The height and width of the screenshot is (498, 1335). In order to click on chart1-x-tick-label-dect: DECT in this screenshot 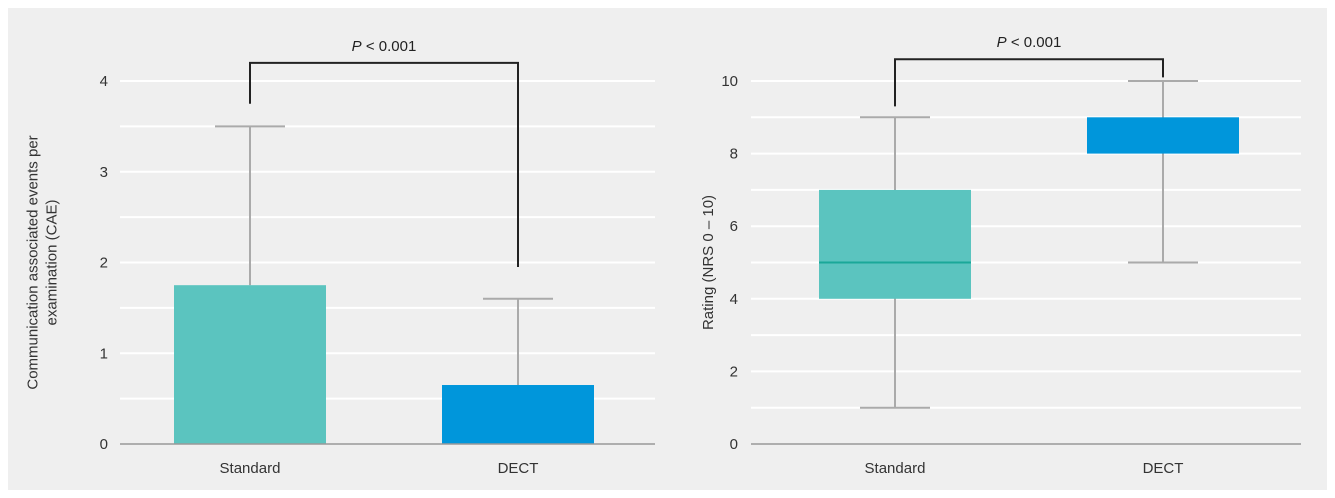, I will do `click(518, 468)`.